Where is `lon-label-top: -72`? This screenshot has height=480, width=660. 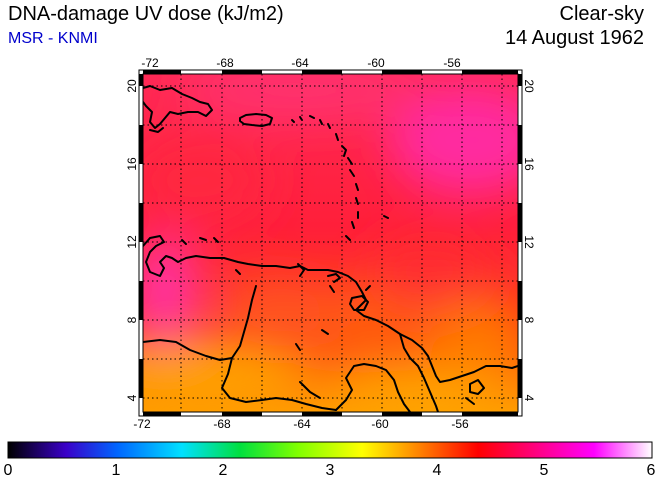 lon-label-top: -72 is located at coordinates (150, 63).